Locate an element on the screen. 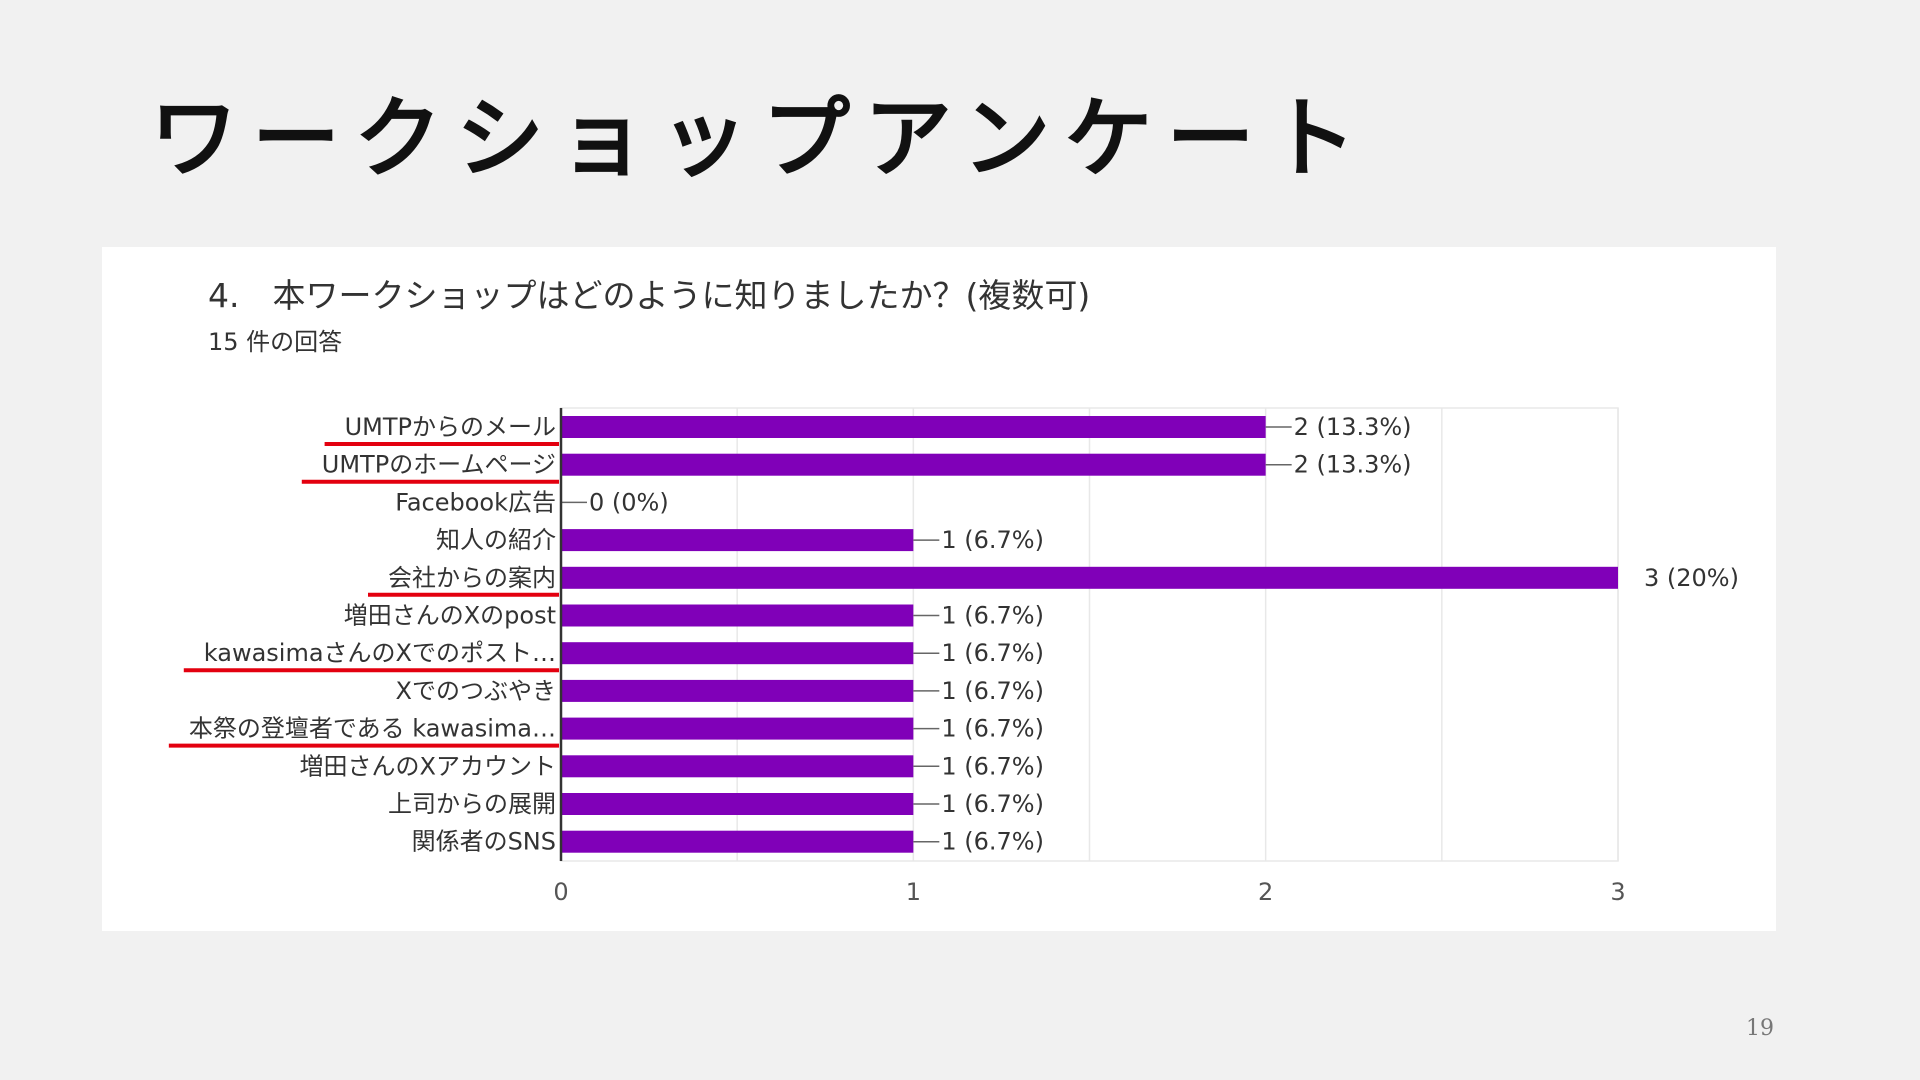  category-label: 増田さんのXのpost is located at coordinates (450, 616).